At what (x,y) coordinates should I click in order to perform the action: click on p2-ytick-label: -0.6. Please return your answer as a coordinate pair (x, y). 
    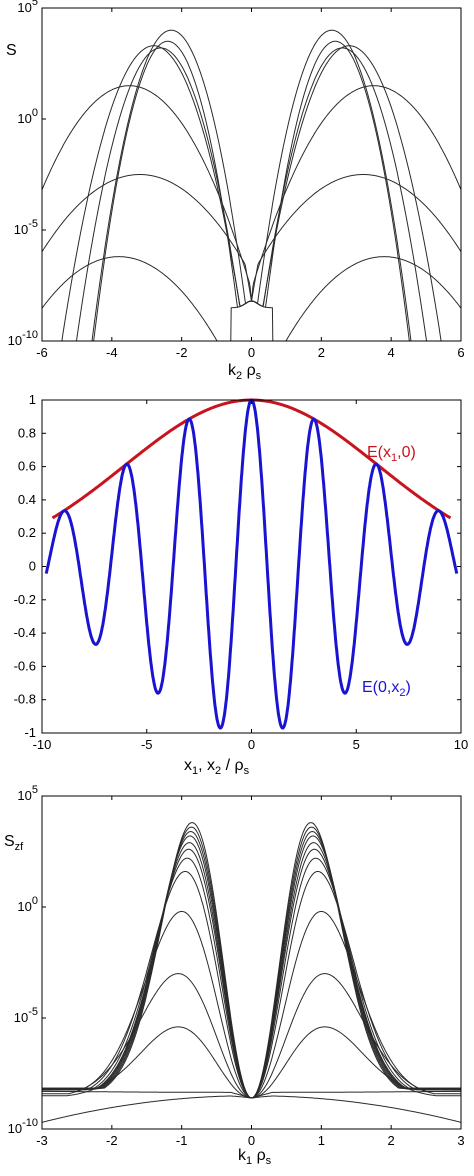
    Looking at the image, I should click on (25, 665).